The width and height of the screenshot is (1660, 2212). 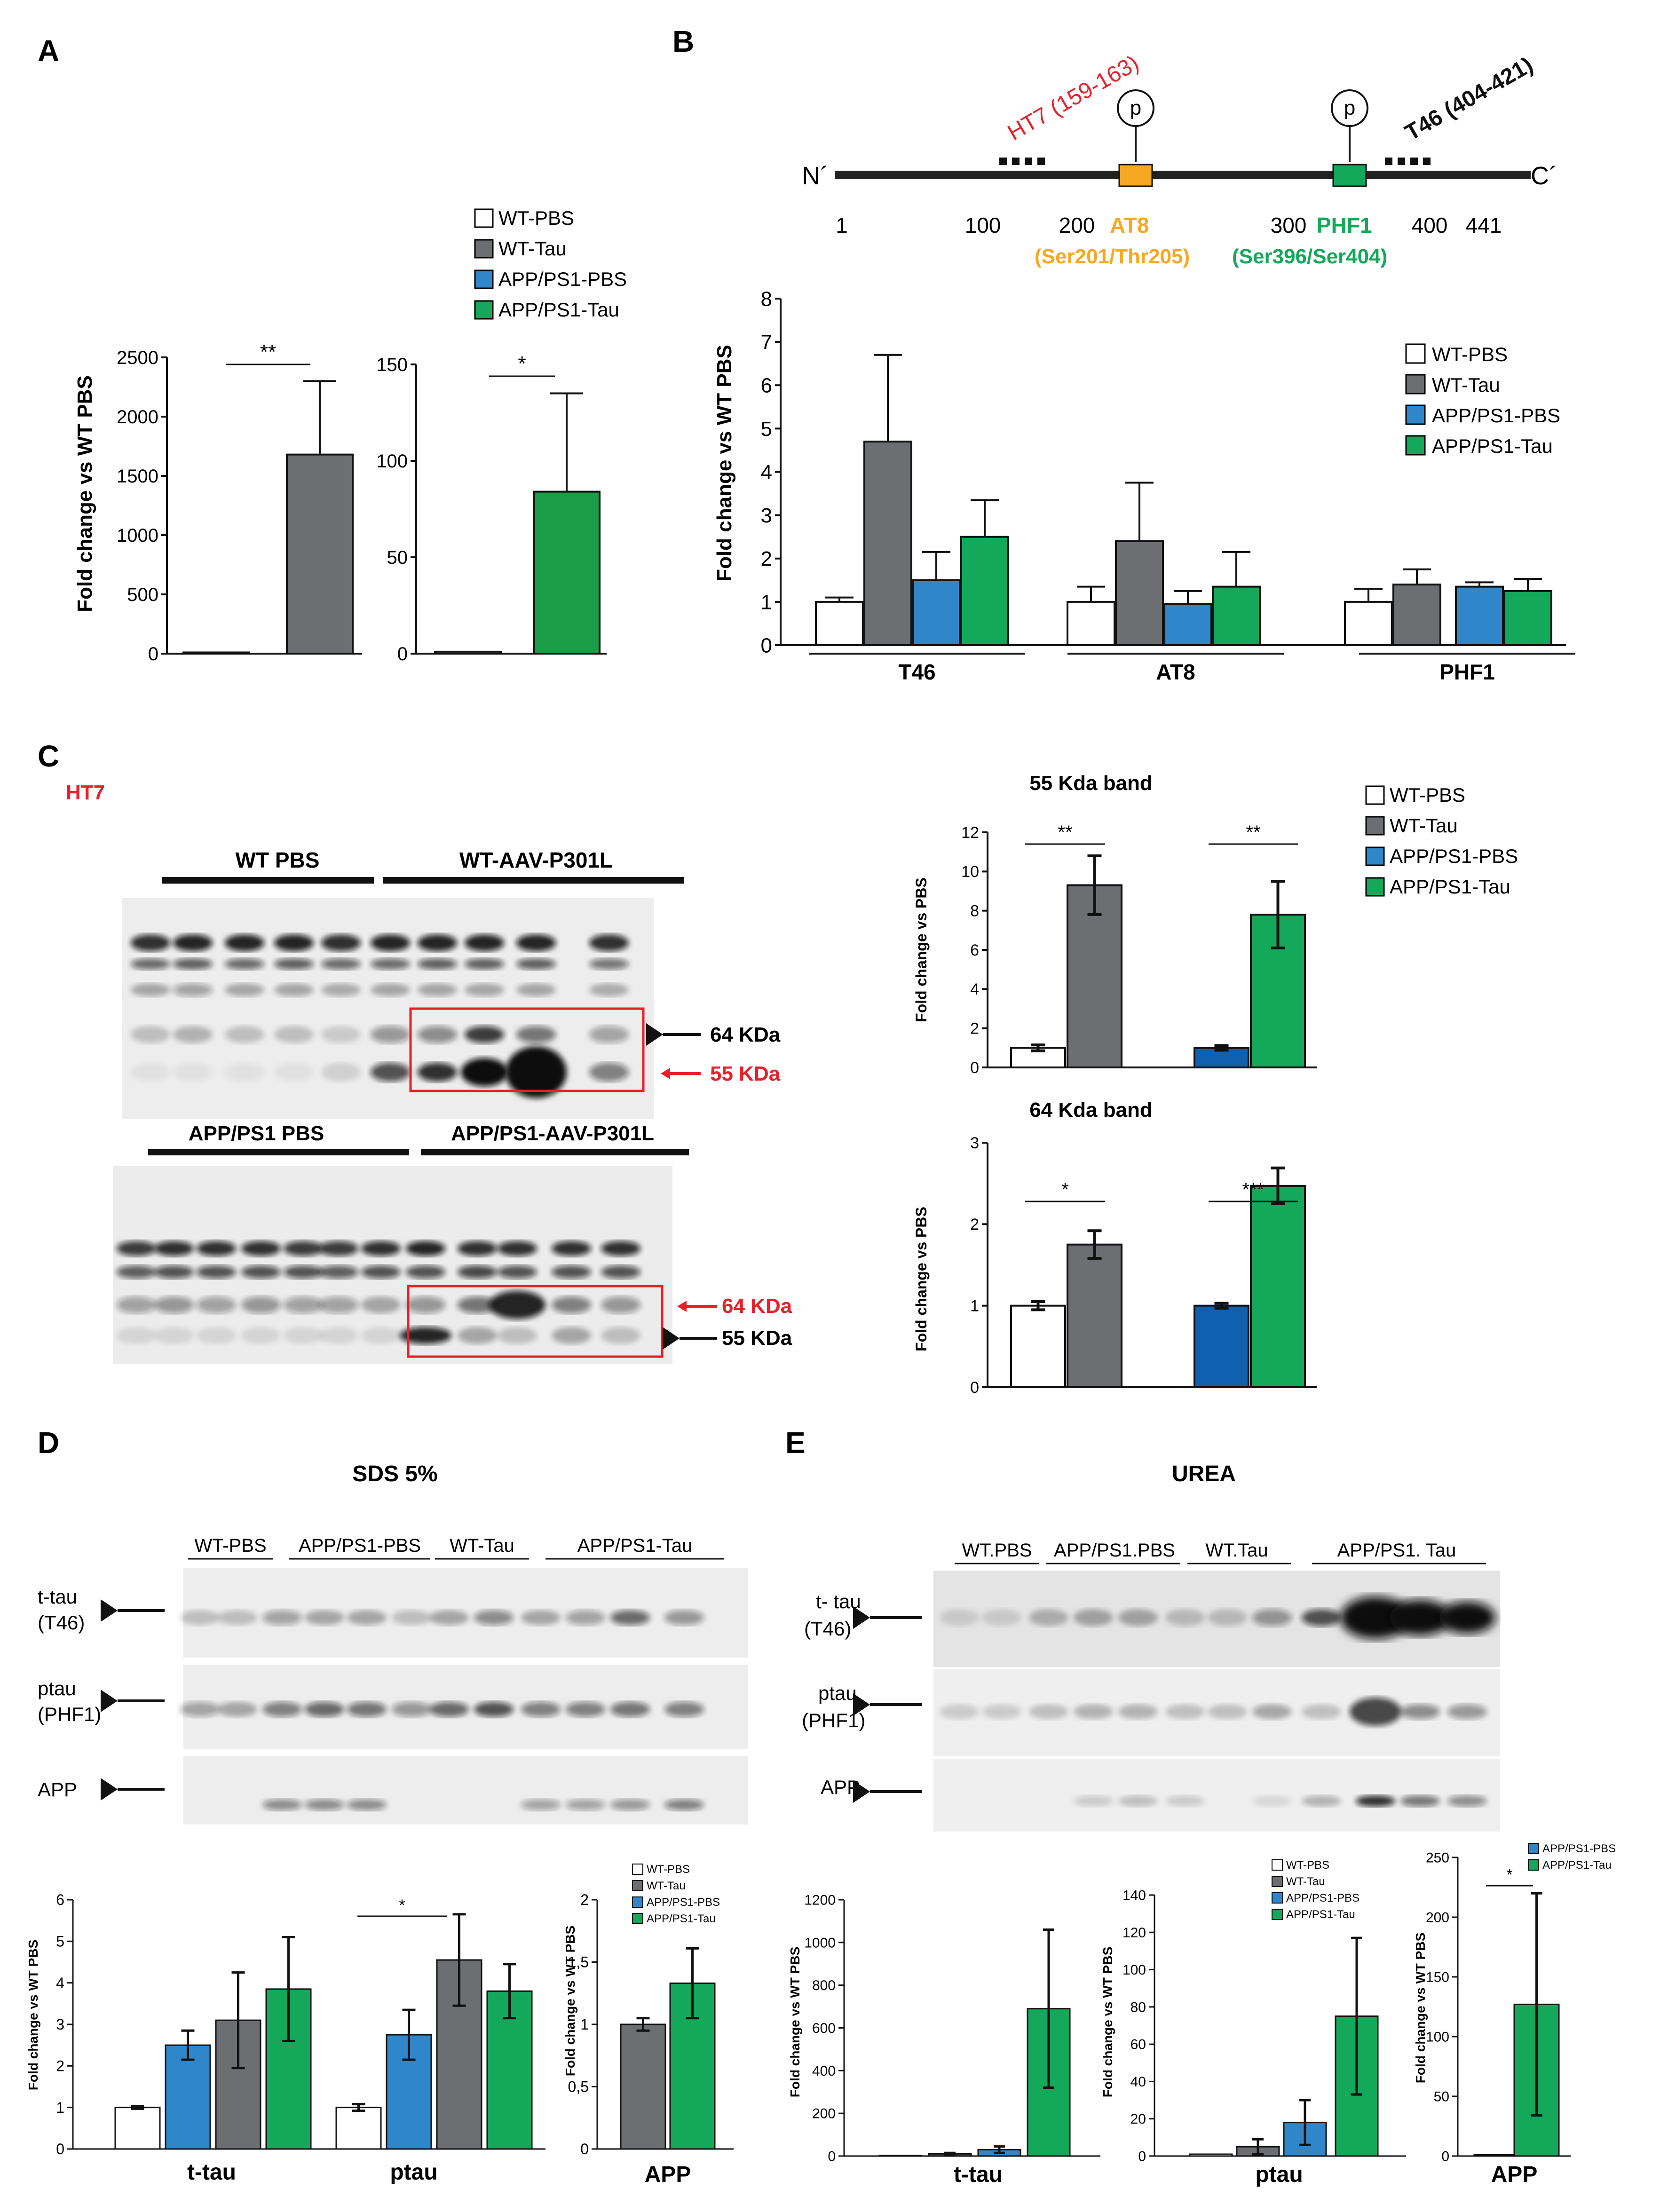 I want to click on t46-epitope-dots, so click(x=1408, y=161).